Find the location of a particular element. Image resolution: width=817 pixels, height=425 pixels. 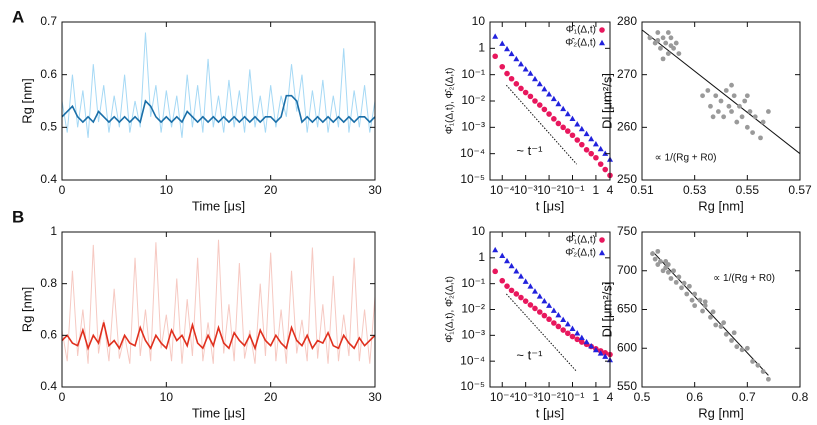

y-tick-label: 10⁻⁵ is located at coordinates (472, 179).